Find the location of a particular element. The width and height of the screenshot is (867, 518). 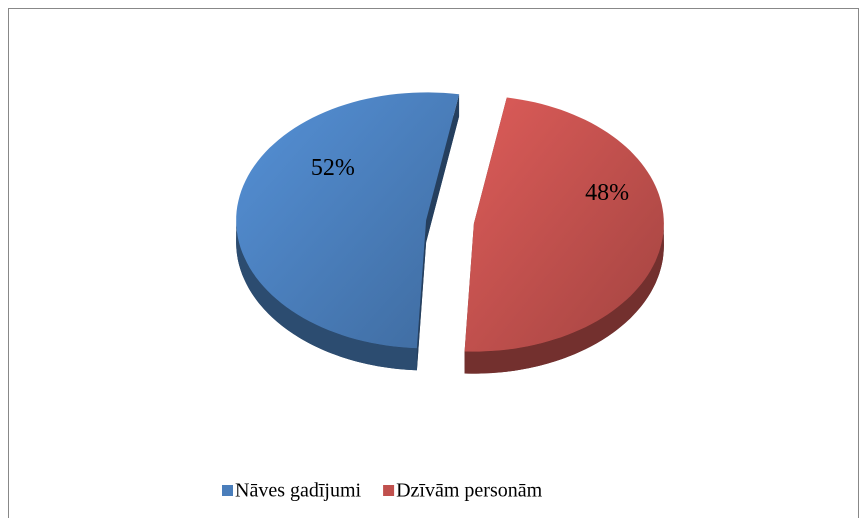

legend-label: Dzīvām personām is located at coordinates (469, 491).